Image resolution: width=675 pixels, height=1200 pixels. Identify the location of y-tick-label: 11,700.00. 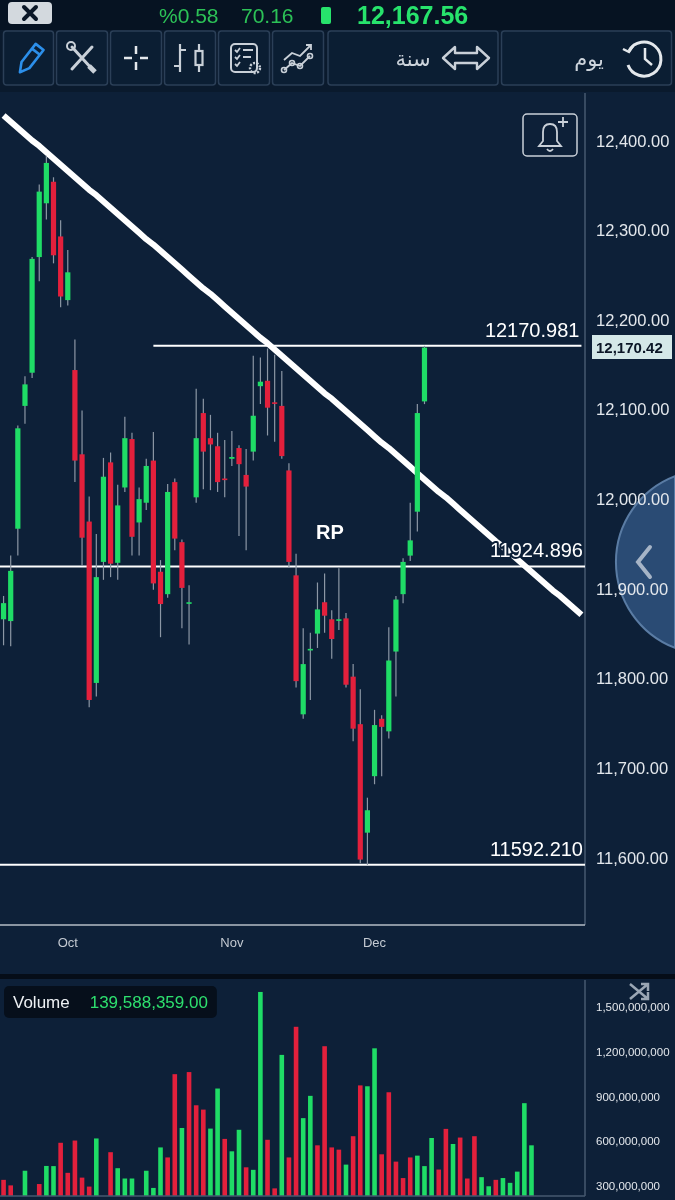
(632, 768).